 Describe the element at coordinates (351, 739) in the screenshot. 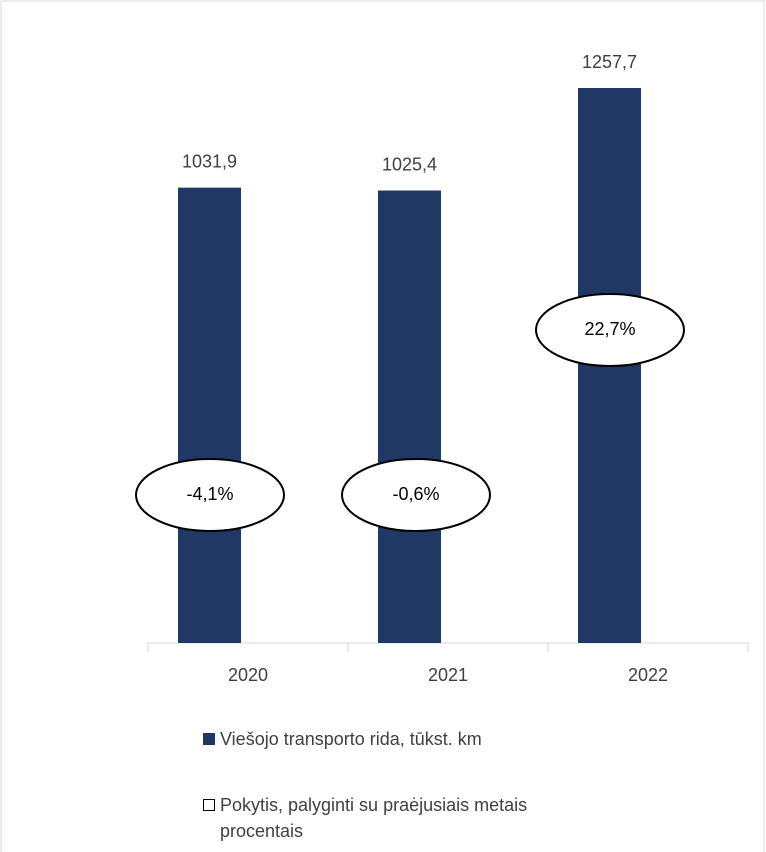

I see `legend-label: Viešojo transporto rida, tūkst. km` at that location.